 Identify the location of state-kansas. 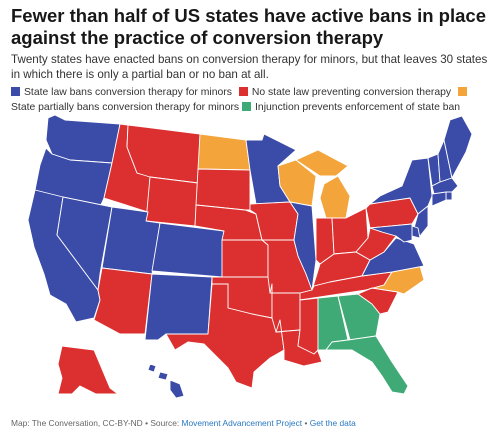
(245, 258).